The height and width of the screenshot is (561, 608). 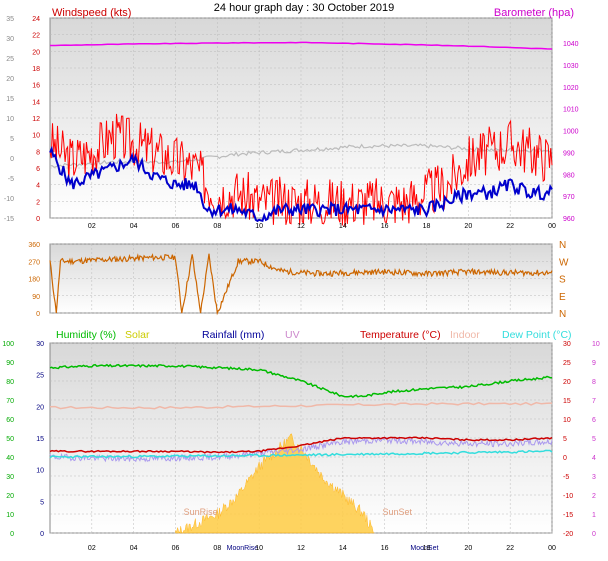 I want to click on wind-left2-tick-label: -10, so click(x=9, y=199).